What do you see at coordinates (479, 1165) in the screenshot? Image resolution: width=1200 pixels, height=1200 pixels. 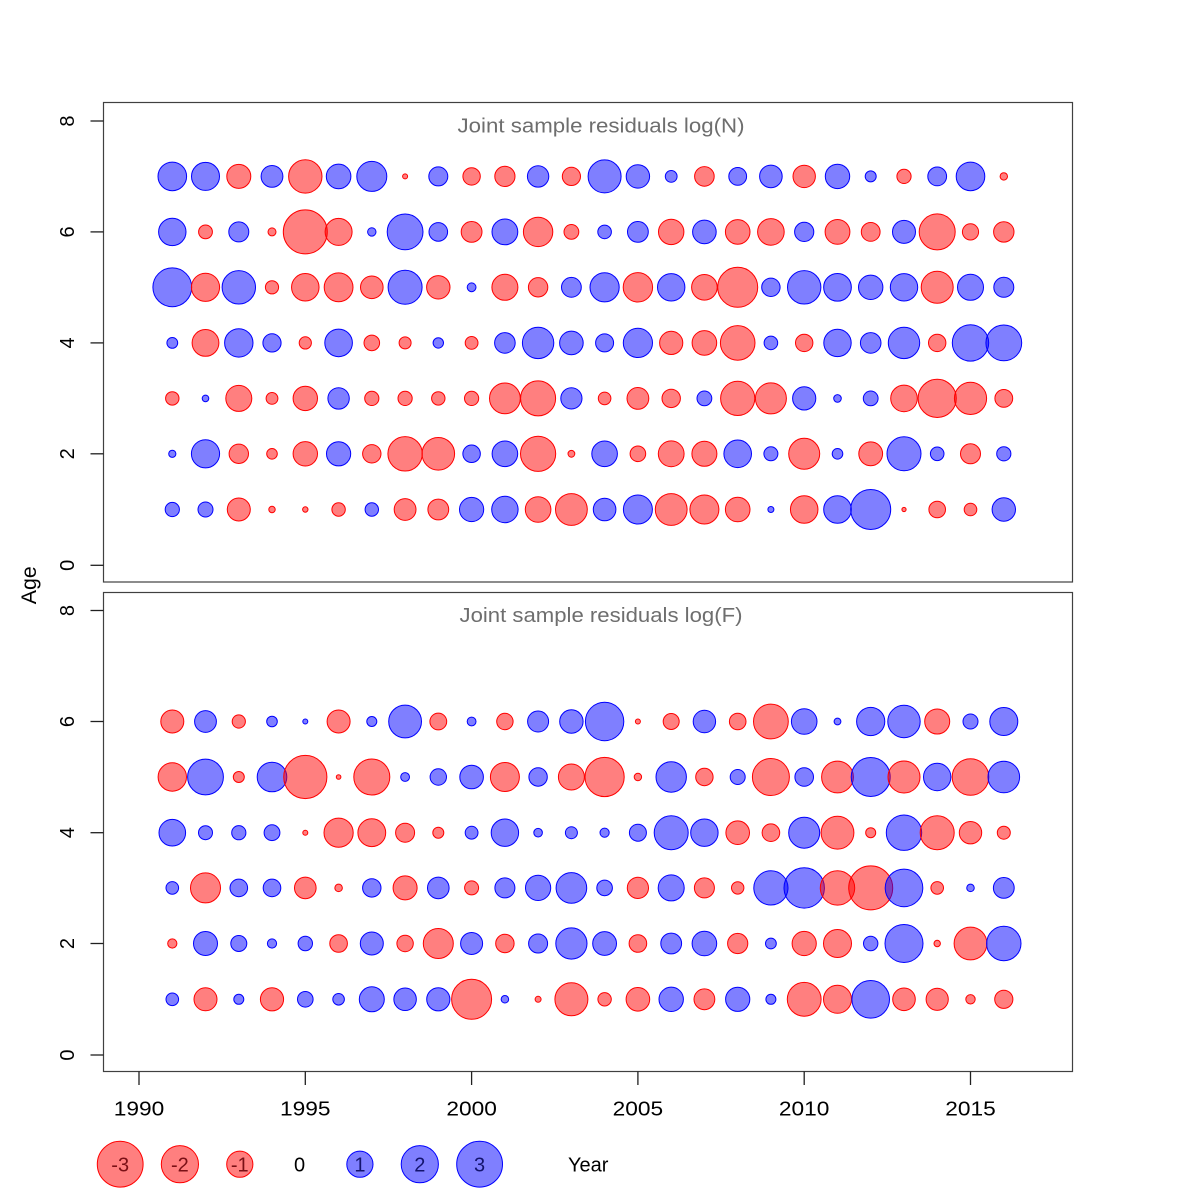 I see `svg-text: 3` at bounding box center [479, 1165].